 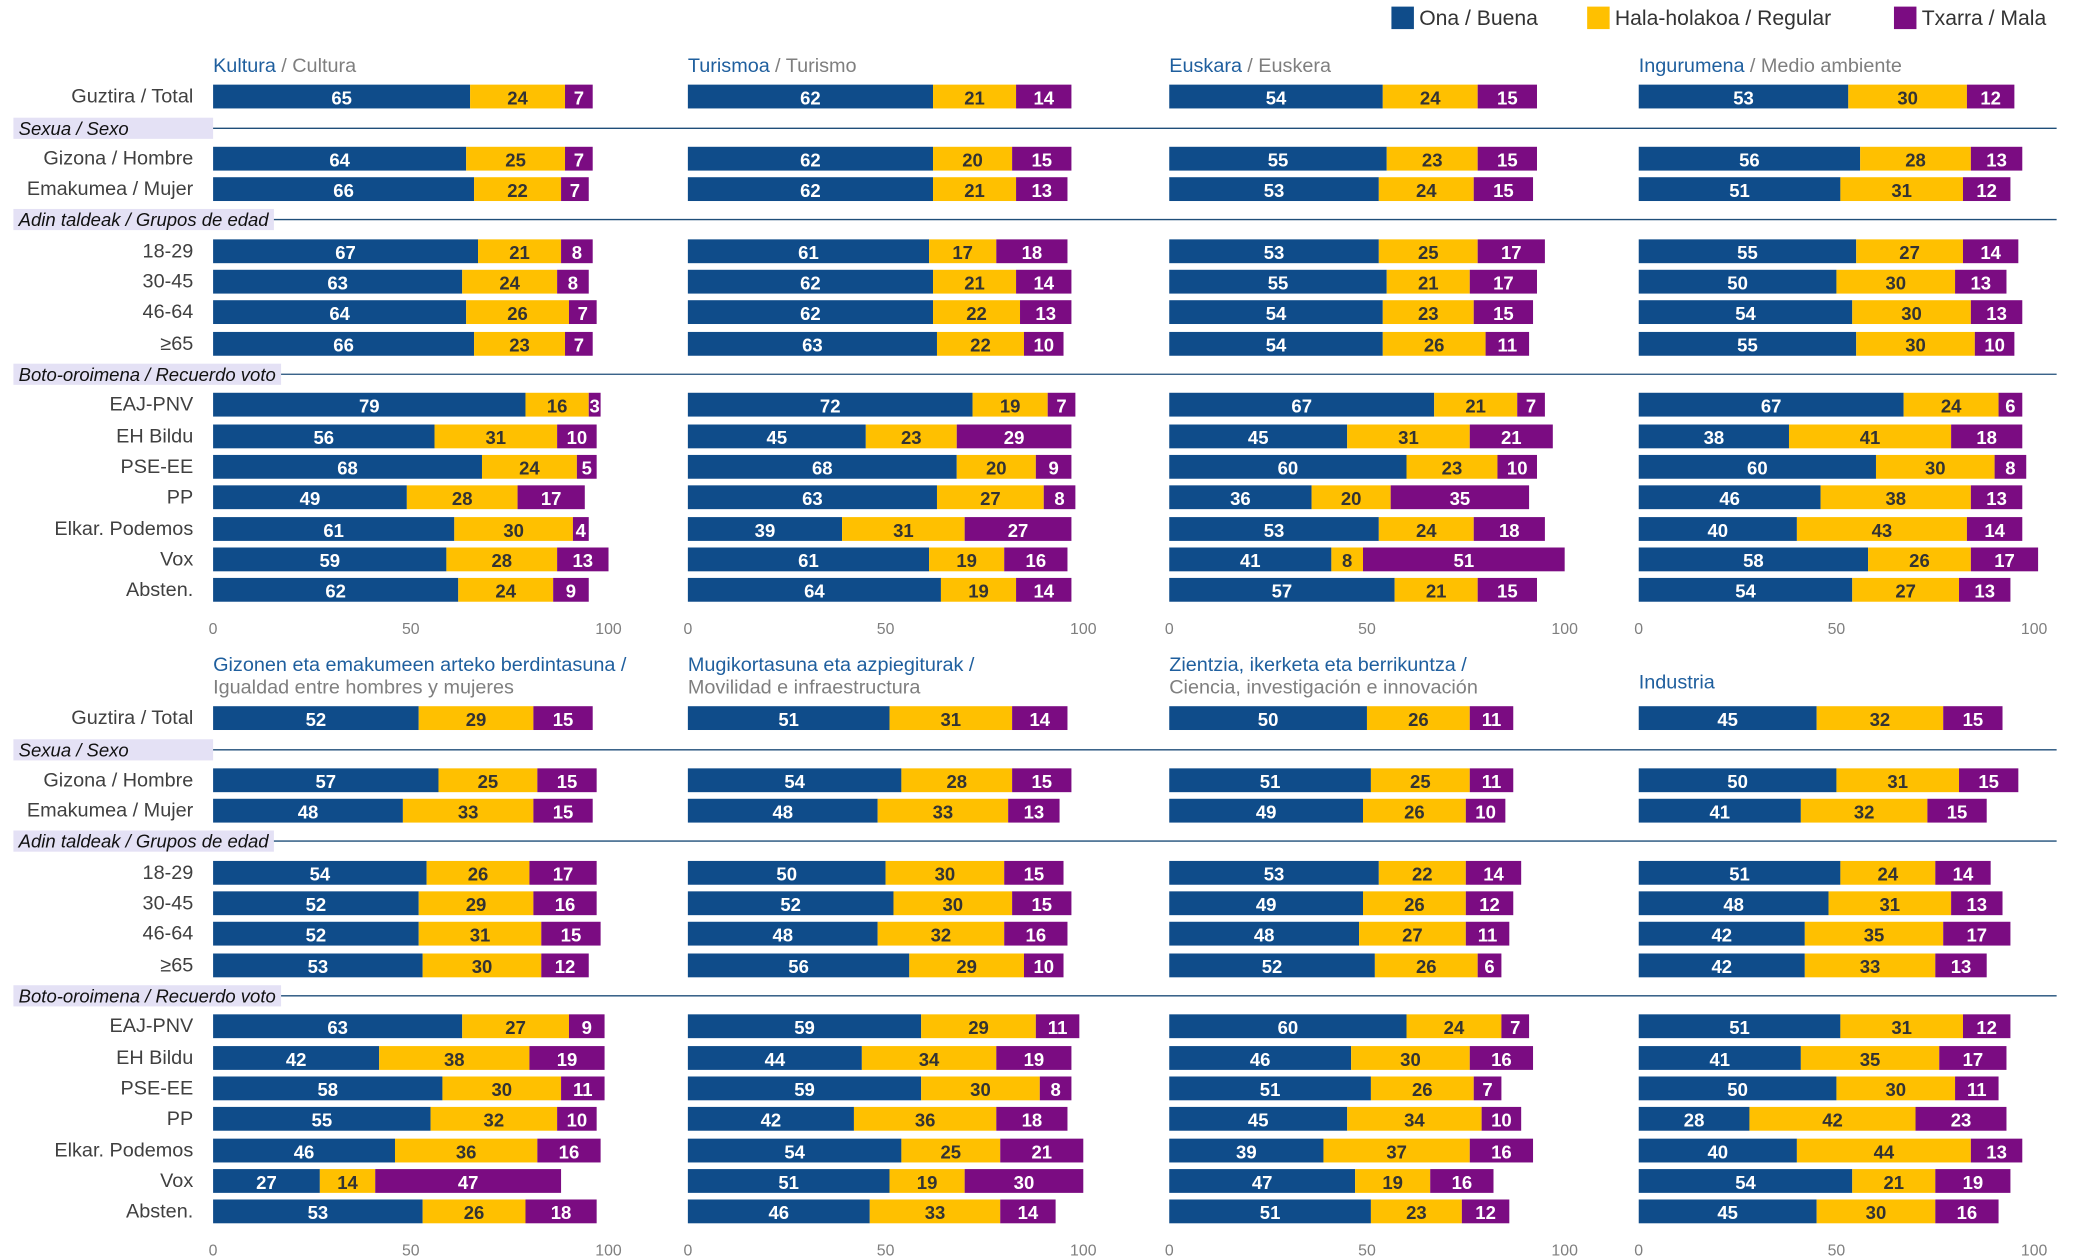 What do you see at coordinates (1826, 66) in the screenshot?
I see `title-sub: / Medio ambiente` at bounding box center [1826, 66].